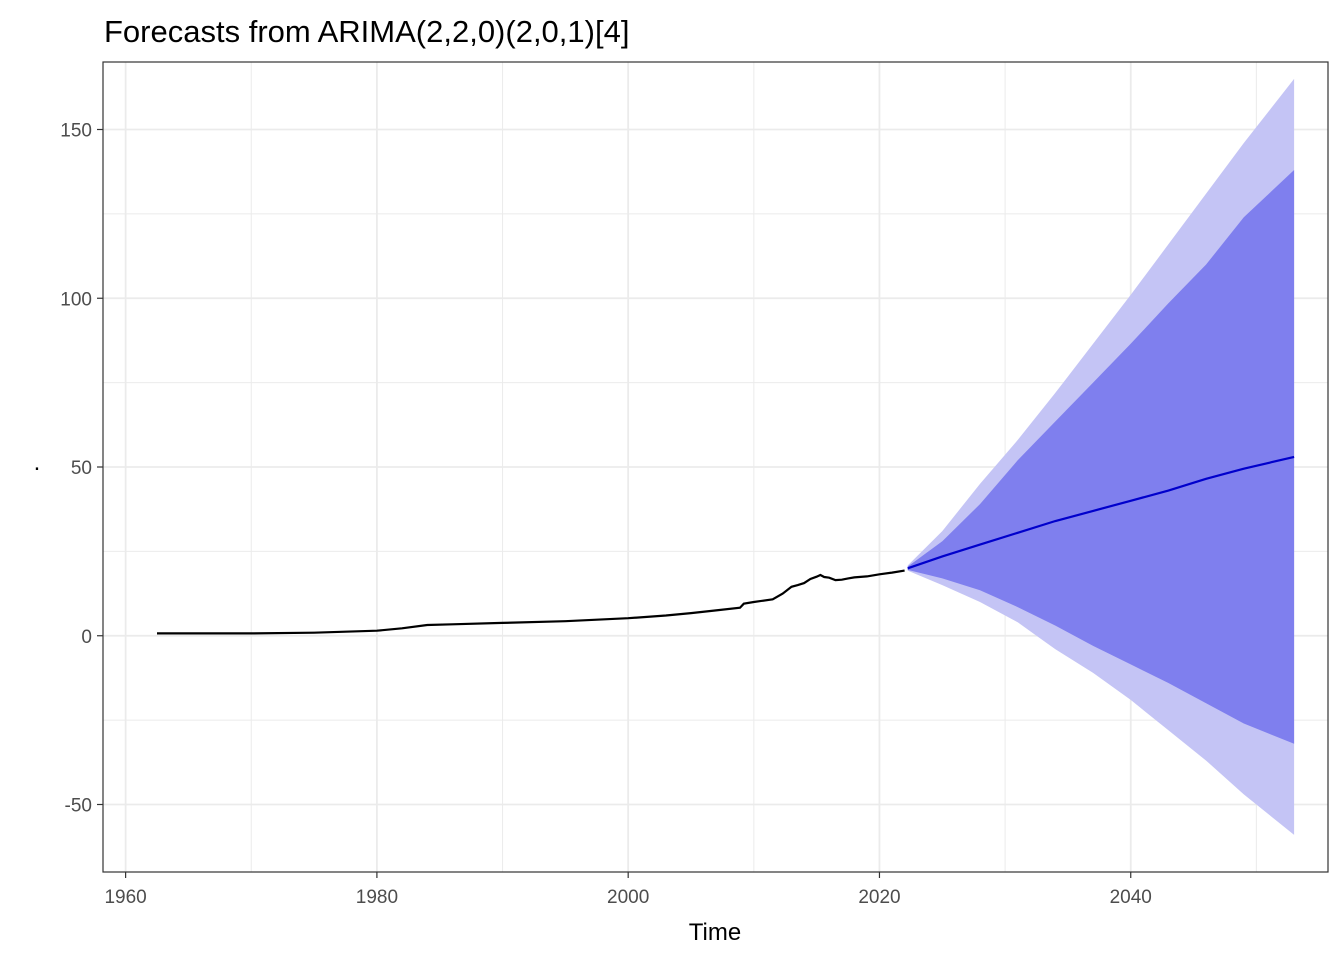 Image resolution: width=1344 pixels, height=960 pixels. I want to click on x-tick-label: 1960, so click(125, 897).